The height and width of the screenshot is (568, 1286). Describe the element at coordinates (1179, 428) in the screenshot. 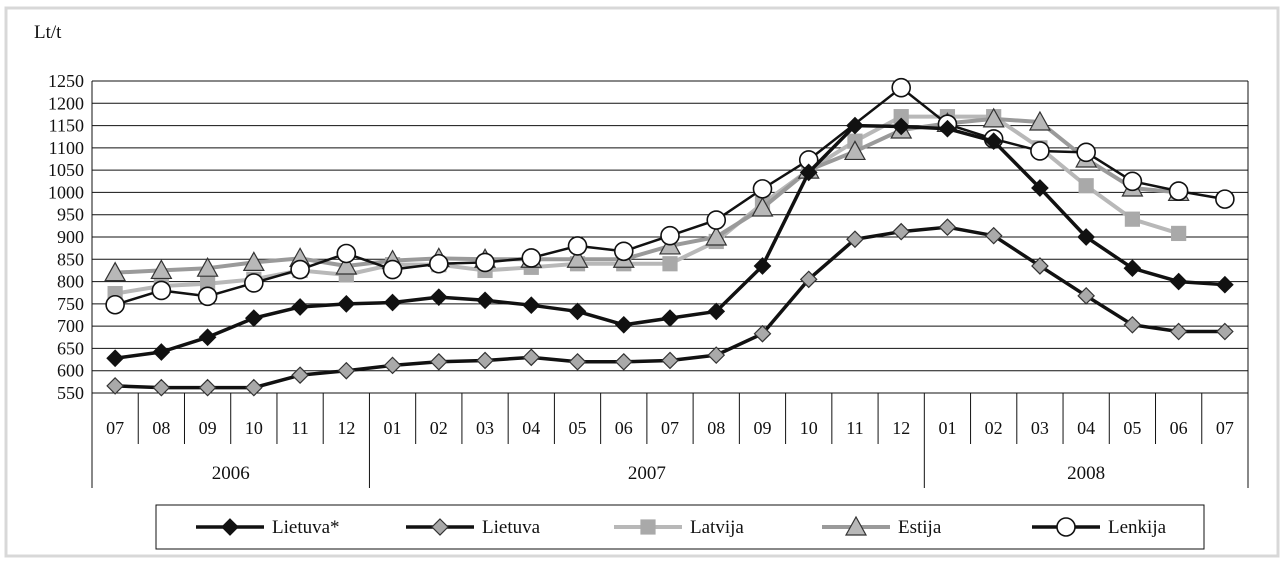

I see `x-tick-label: 06` at that location.